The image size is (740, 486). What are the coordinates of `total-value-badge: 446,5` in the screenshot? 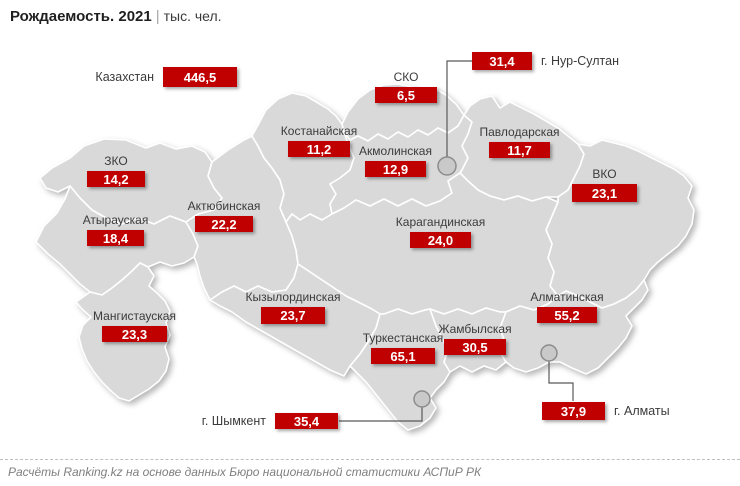 It's located at (200, 77).